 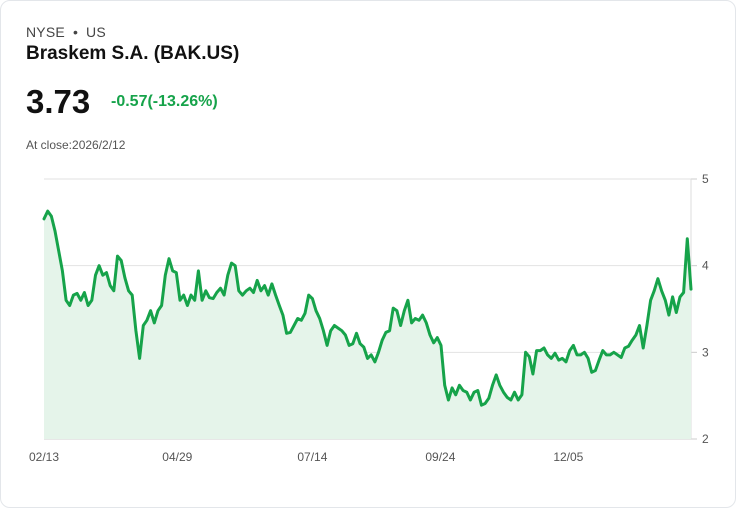 What do you see at coordinates (705, 439) in the screenshot?
I see `y-tick-label: 2` at bounding box center [705, 439].